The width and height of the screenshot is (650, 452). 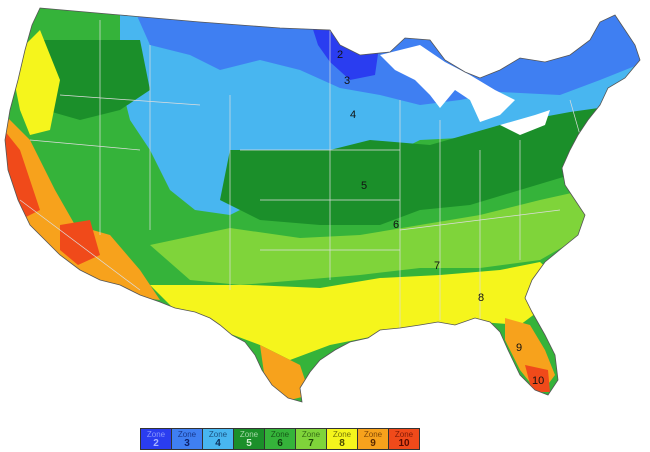 What do you see at coordinates (280, 443) in the screenshot?
I see `legend-number: 6` at bounding box center [280, 443].